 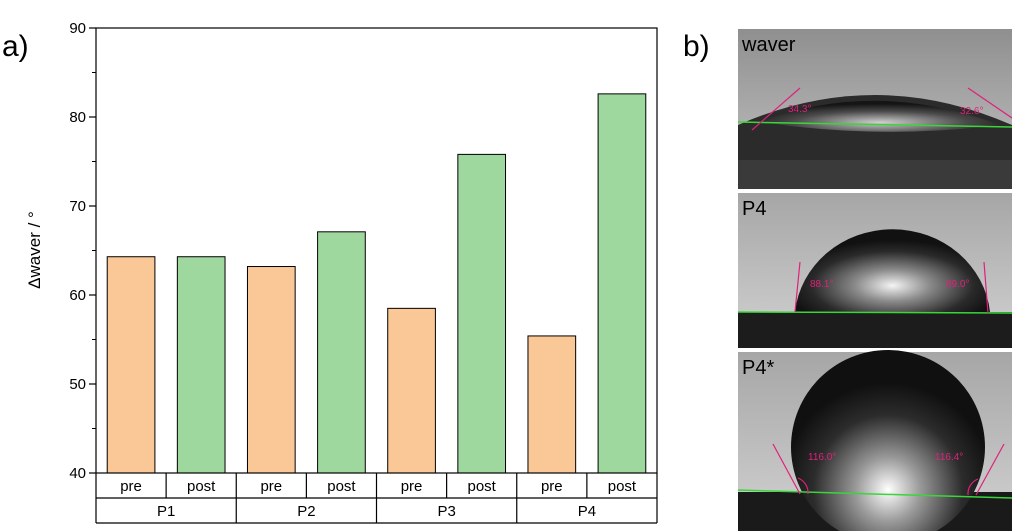 I want to click on image-label: P4*, so click(x=758, y=368).